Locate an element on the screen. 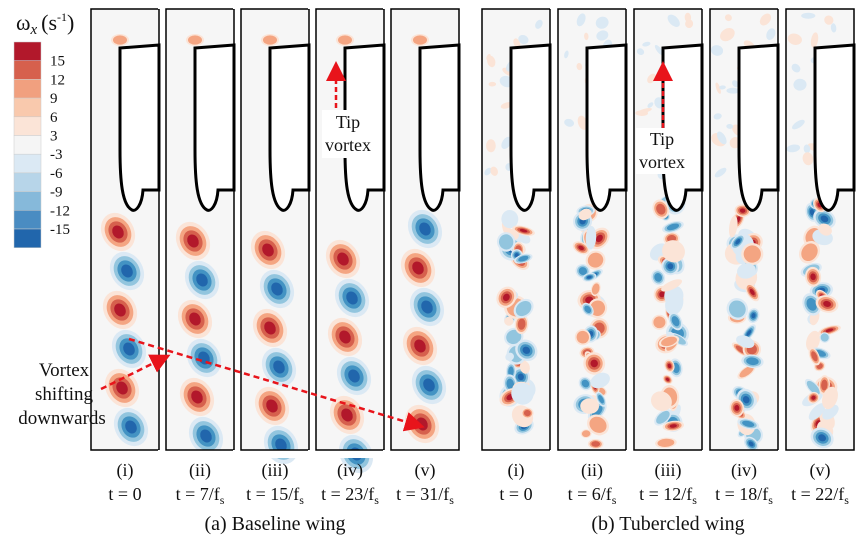  panel-time: t = 15/fs is located at coordinates (275, 495).